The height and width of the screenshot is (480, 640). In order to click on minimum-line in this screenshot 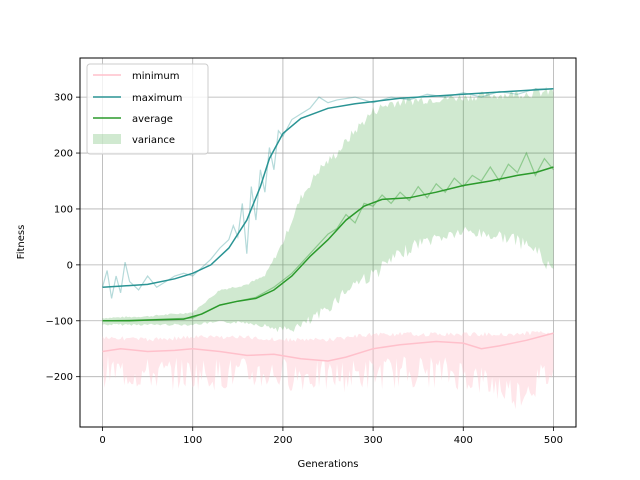, I will do `click(328, 347)`.